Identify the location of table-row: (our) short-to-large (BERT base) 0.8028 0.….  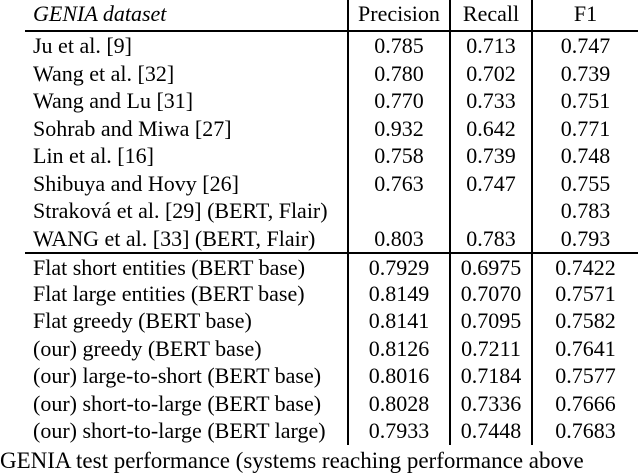
(331, 403).